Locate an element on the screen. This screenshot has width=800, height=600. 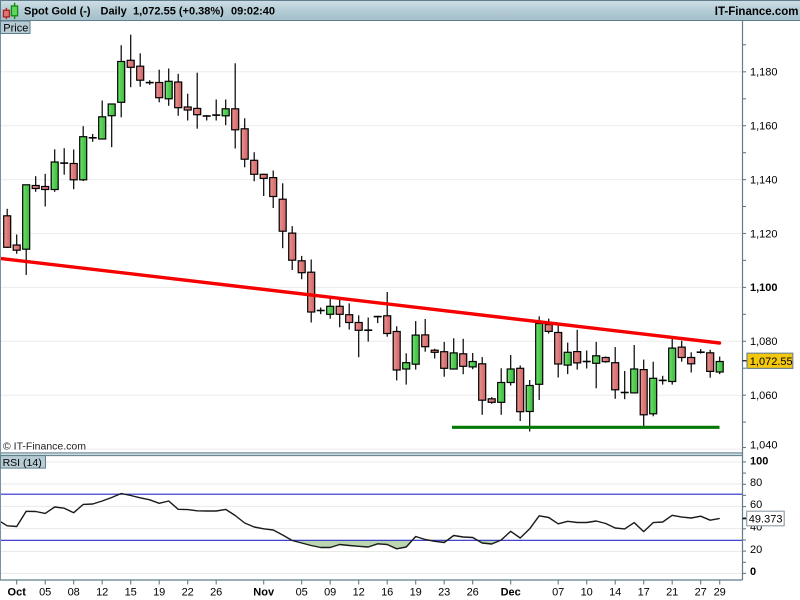
svg-text: 49.373 is located at coordinates (766, 520).